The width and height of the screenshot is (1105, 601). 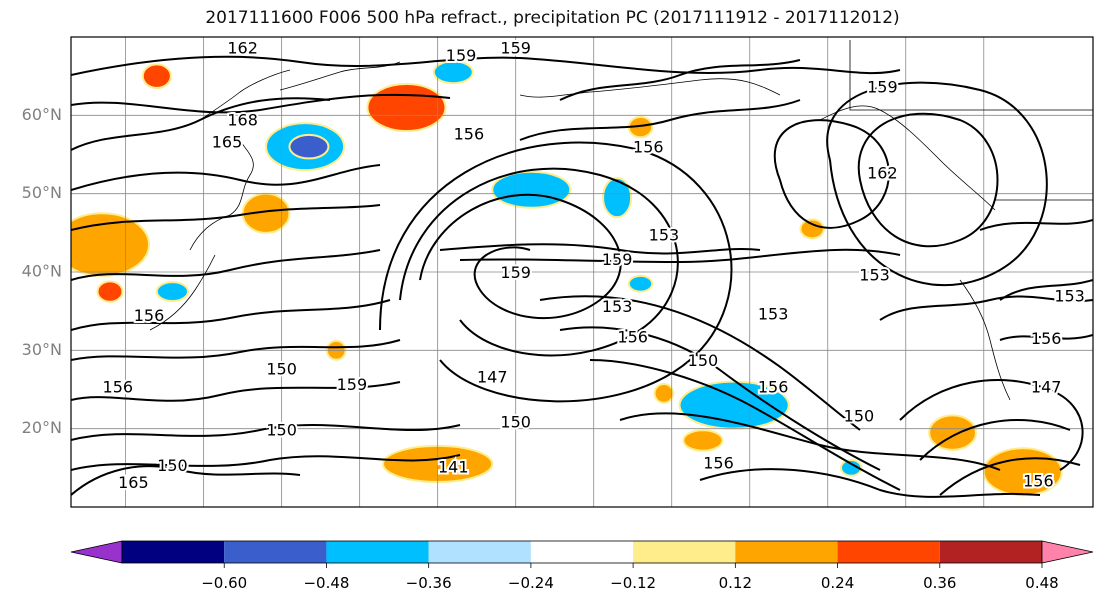 What do you see at coordinates (242, 119) in the screenshot?
I see `contour-label: 168` at bounding box center [242, 119].